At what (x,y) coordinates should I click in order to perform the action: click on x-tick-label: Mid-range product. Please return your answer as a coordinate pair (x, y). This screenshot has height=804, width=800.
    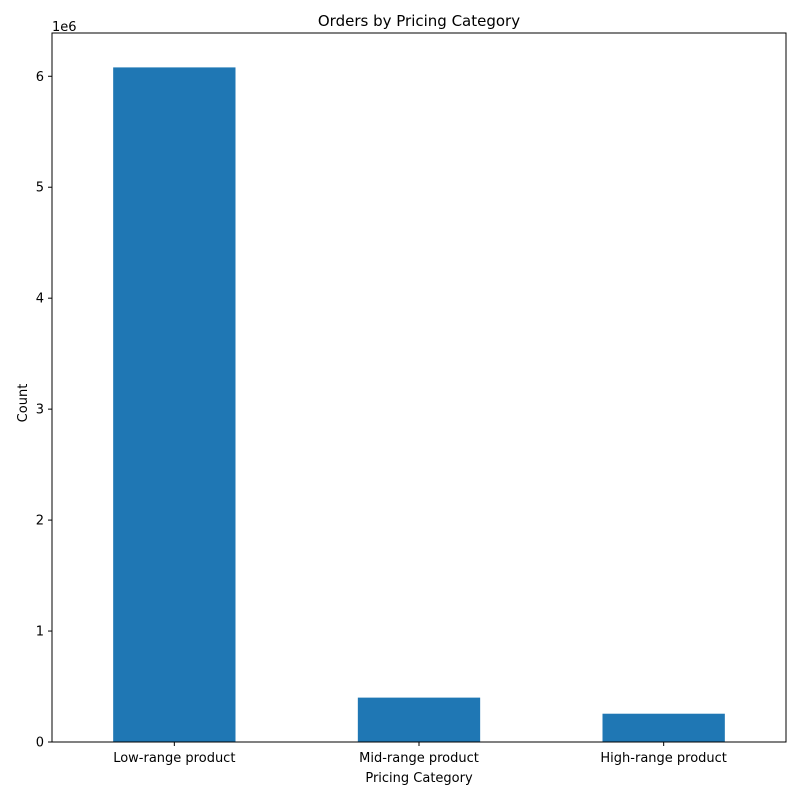
    Looking at the image, I should click on (419, 758).